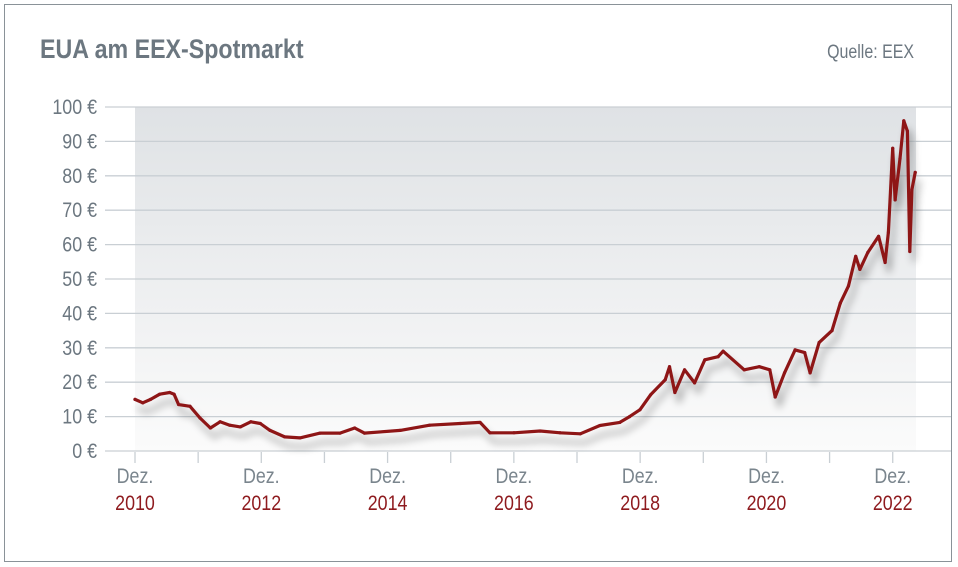 Image resolution: width=958 pixels, height=567 pixels. I want to click on y-tick-label: 20 €, so click(79, 383).